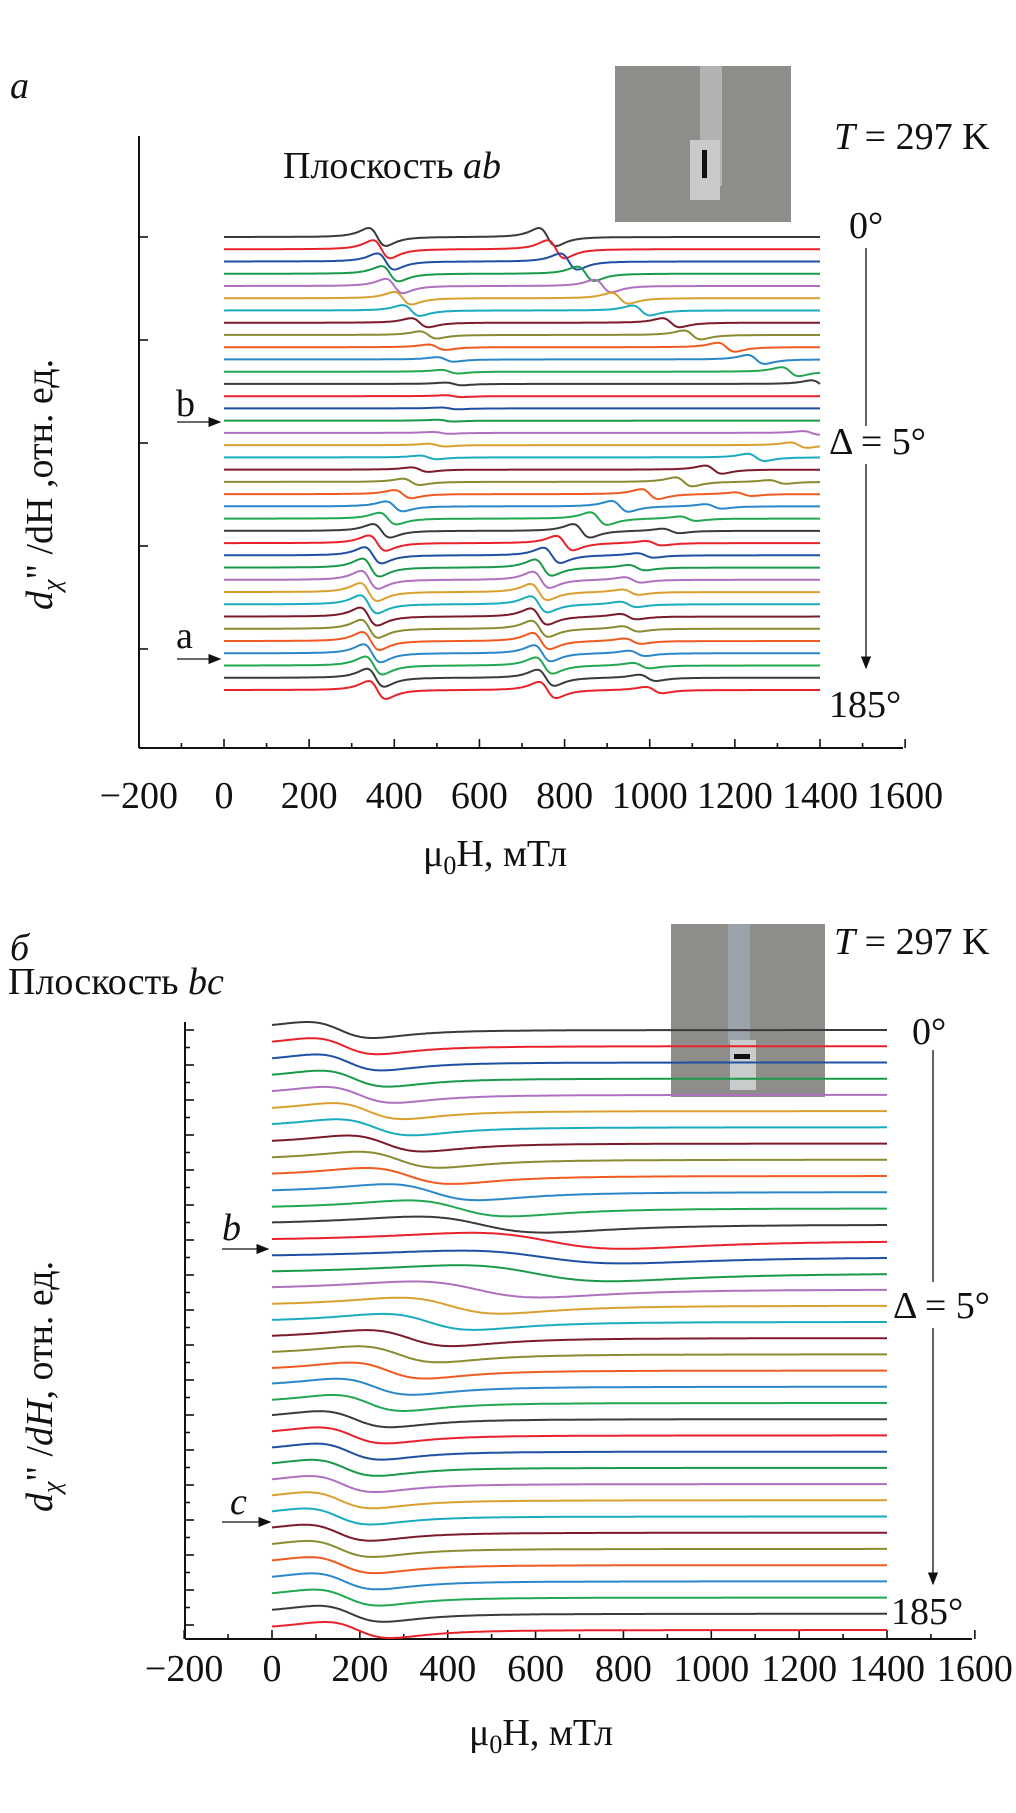 This screenshot has height=1813, width=1016. Describe the element at coordinates (238, 1502) in the screenshot. I see `marker-label-c: c` at that location.